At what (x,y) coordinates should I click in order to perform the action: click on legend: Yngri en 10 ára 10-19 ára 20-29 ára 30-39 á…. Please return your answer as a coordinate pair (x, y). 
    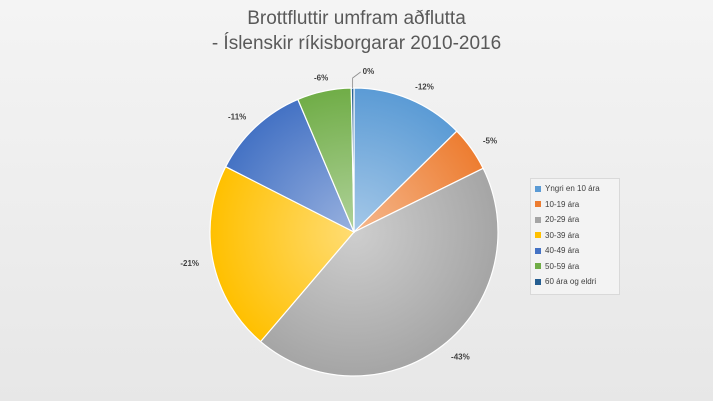
    Looking at the image, I should click on (575, 236).